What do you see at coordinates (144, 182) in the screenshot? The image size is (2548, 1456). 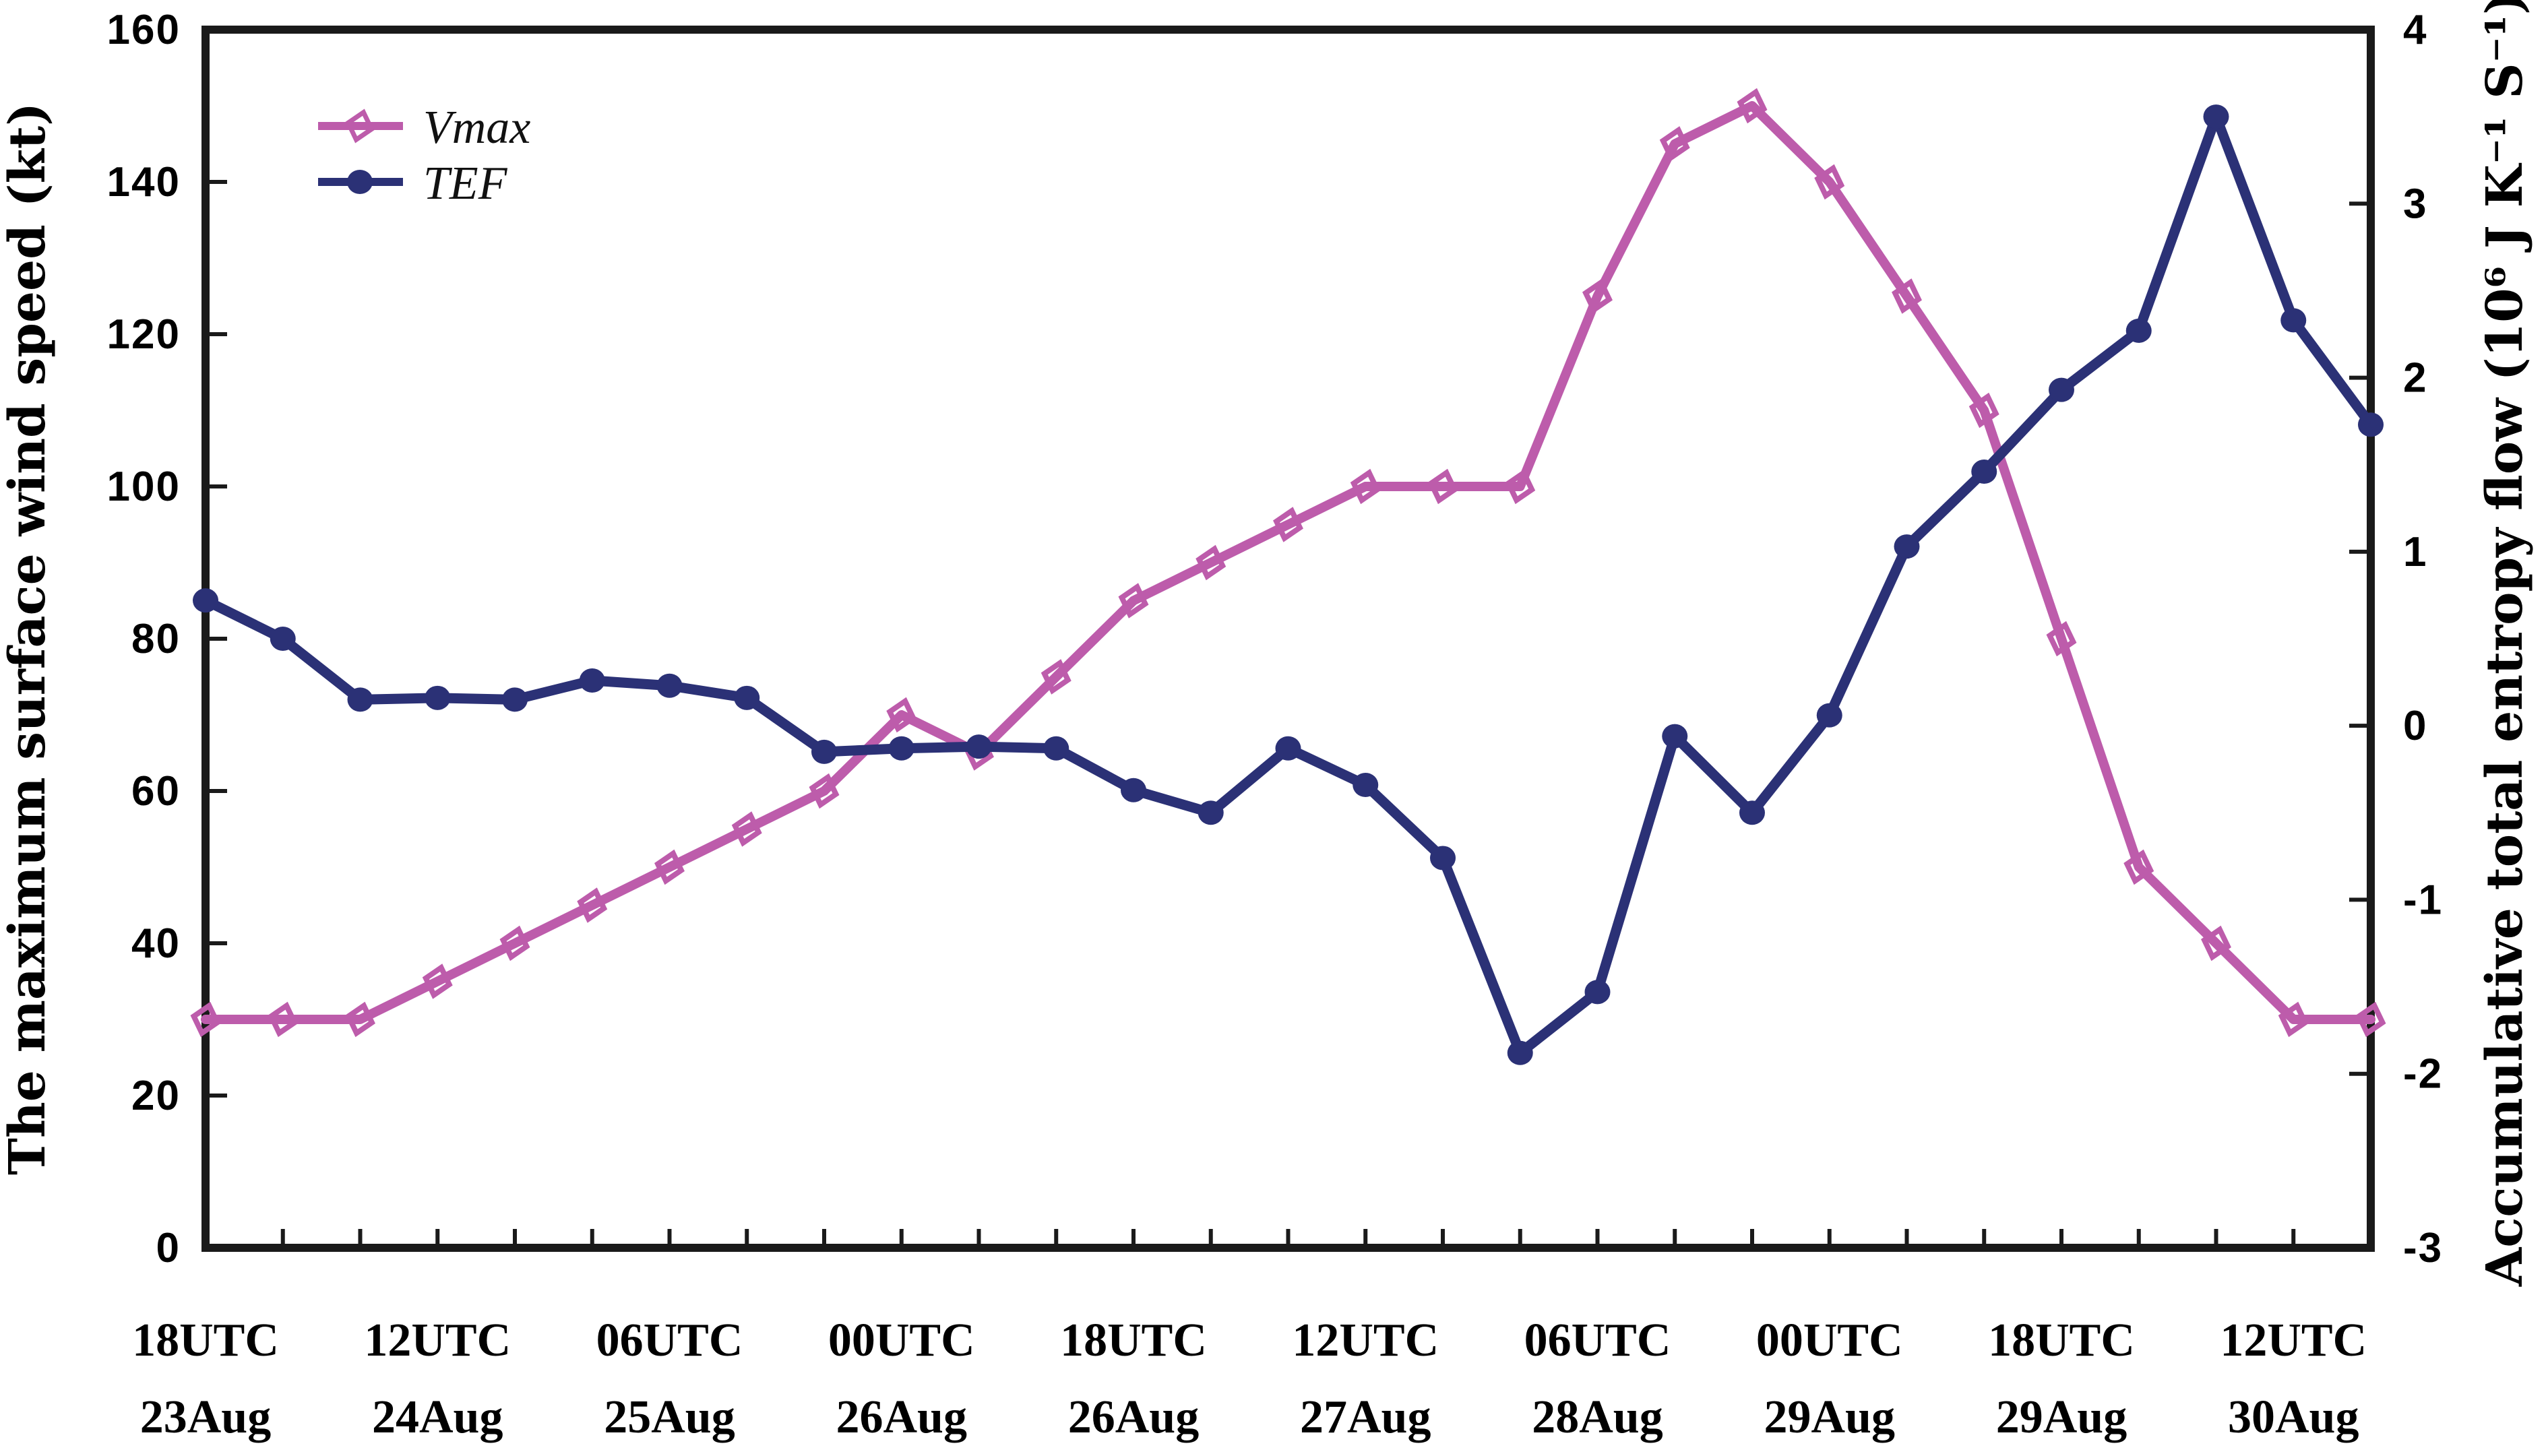 I see `left-axis-tick-label: 140` at bounding box center [144, 182].